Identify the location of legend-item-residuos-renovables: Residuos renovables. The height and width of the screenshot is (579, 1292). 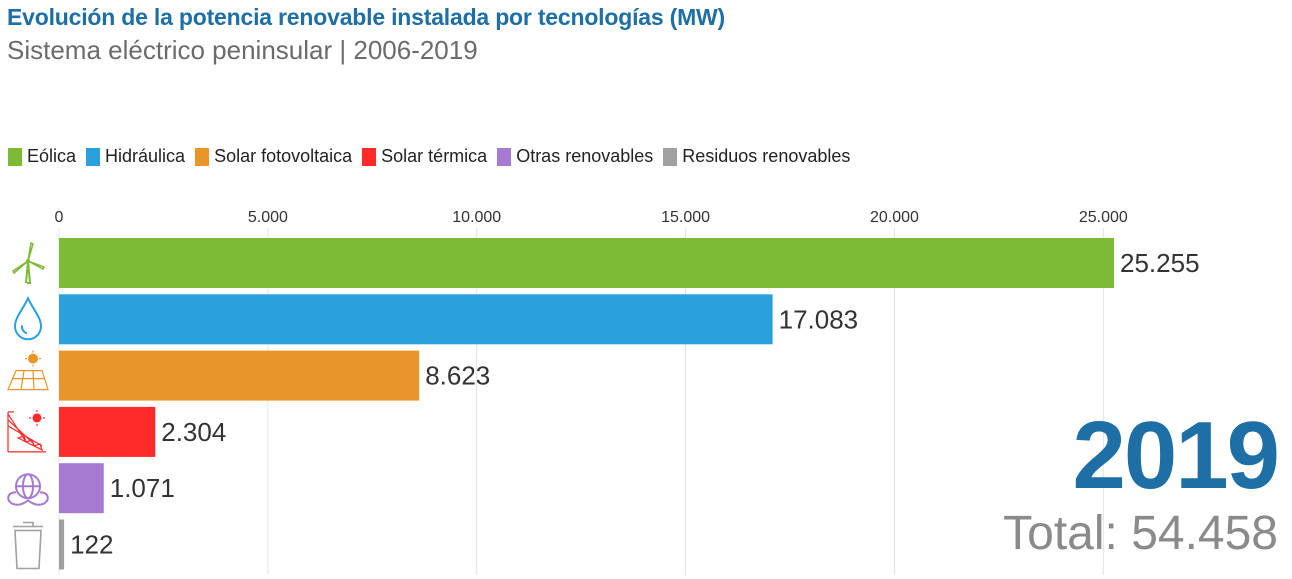
(756, 156).